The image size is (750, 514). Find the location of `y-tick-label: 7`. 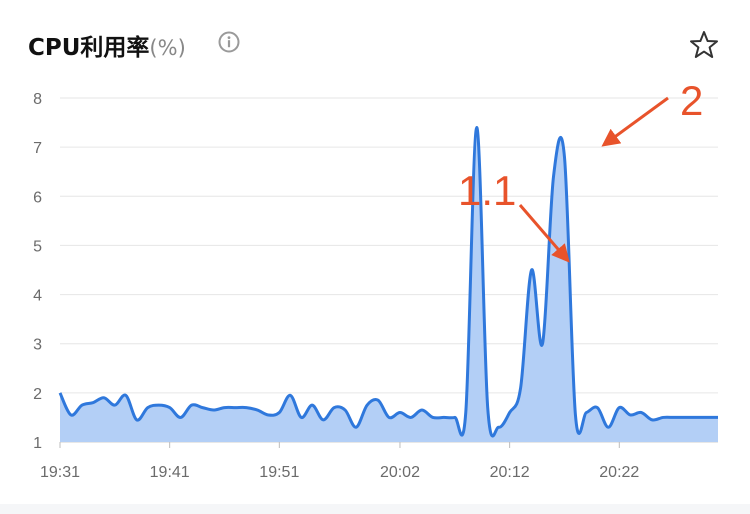

y-tick-label: 7 is located at coordinates (37, 148).